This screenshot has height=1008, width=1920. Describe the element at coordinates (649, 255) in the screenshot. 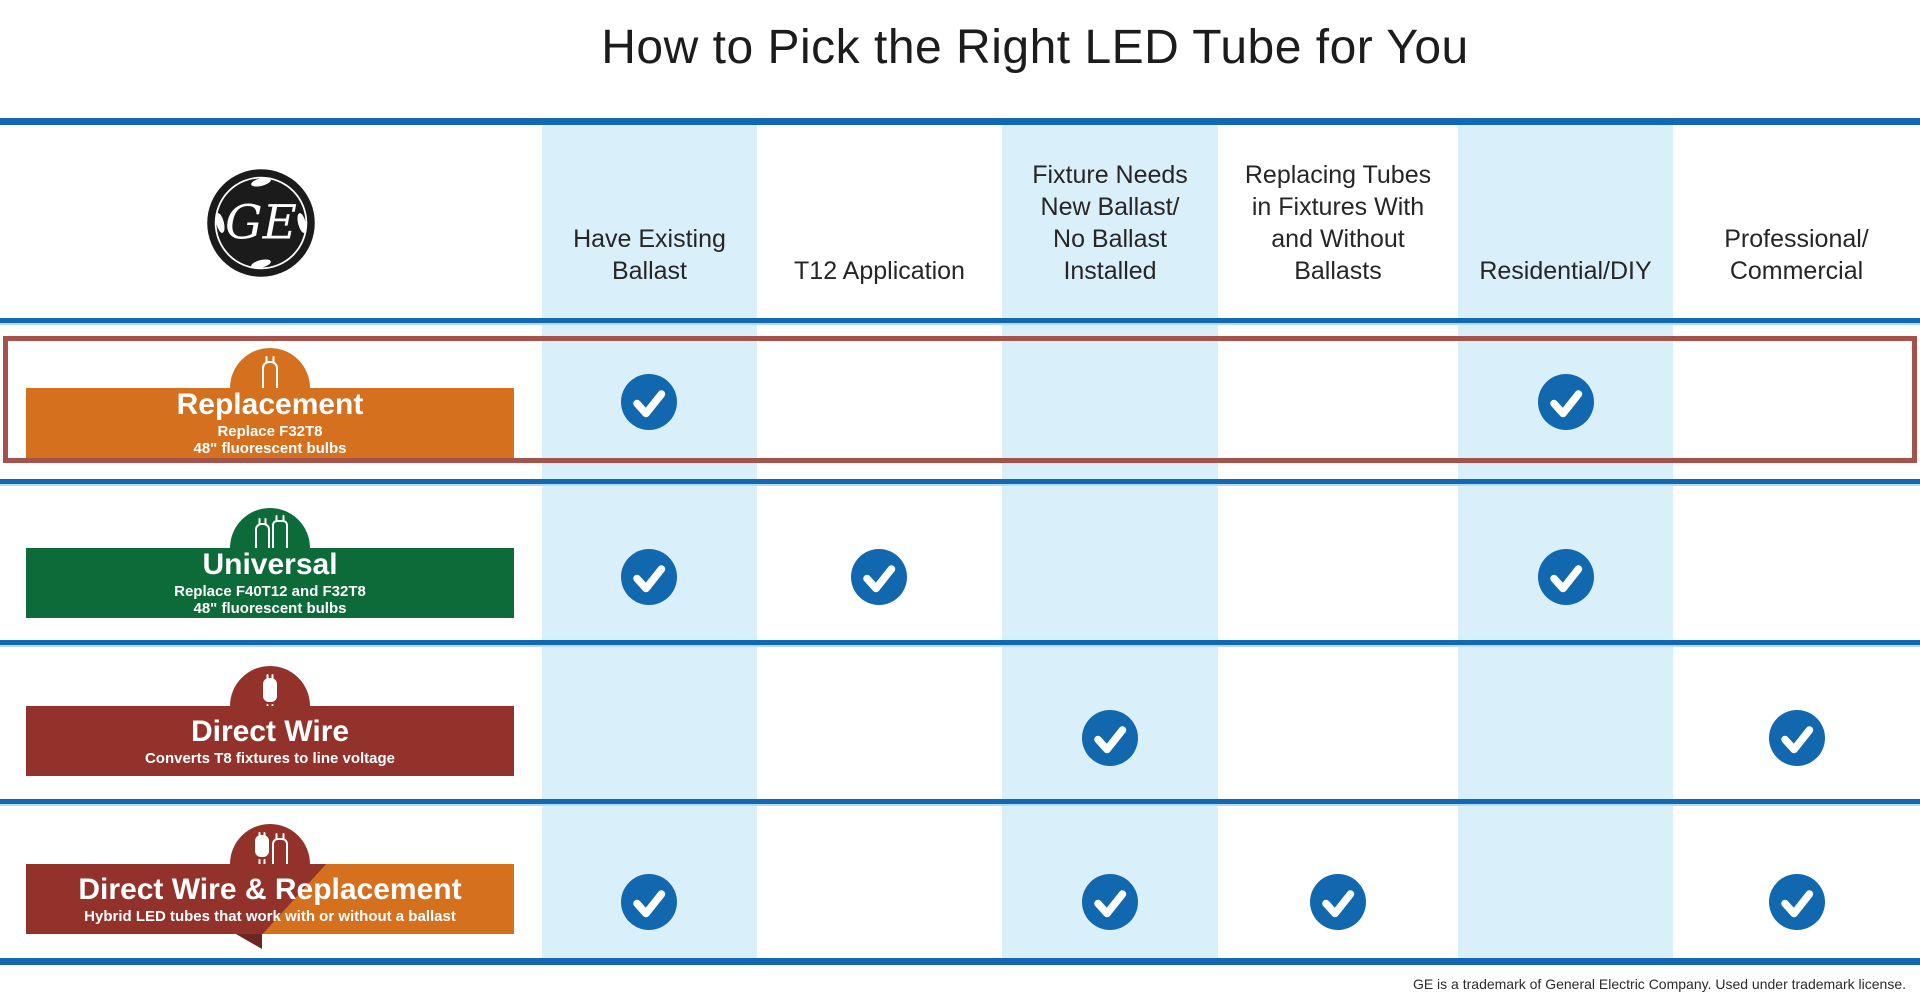

I see `column-header-have-existing-ballast: Have Existing Ballast` at that location.